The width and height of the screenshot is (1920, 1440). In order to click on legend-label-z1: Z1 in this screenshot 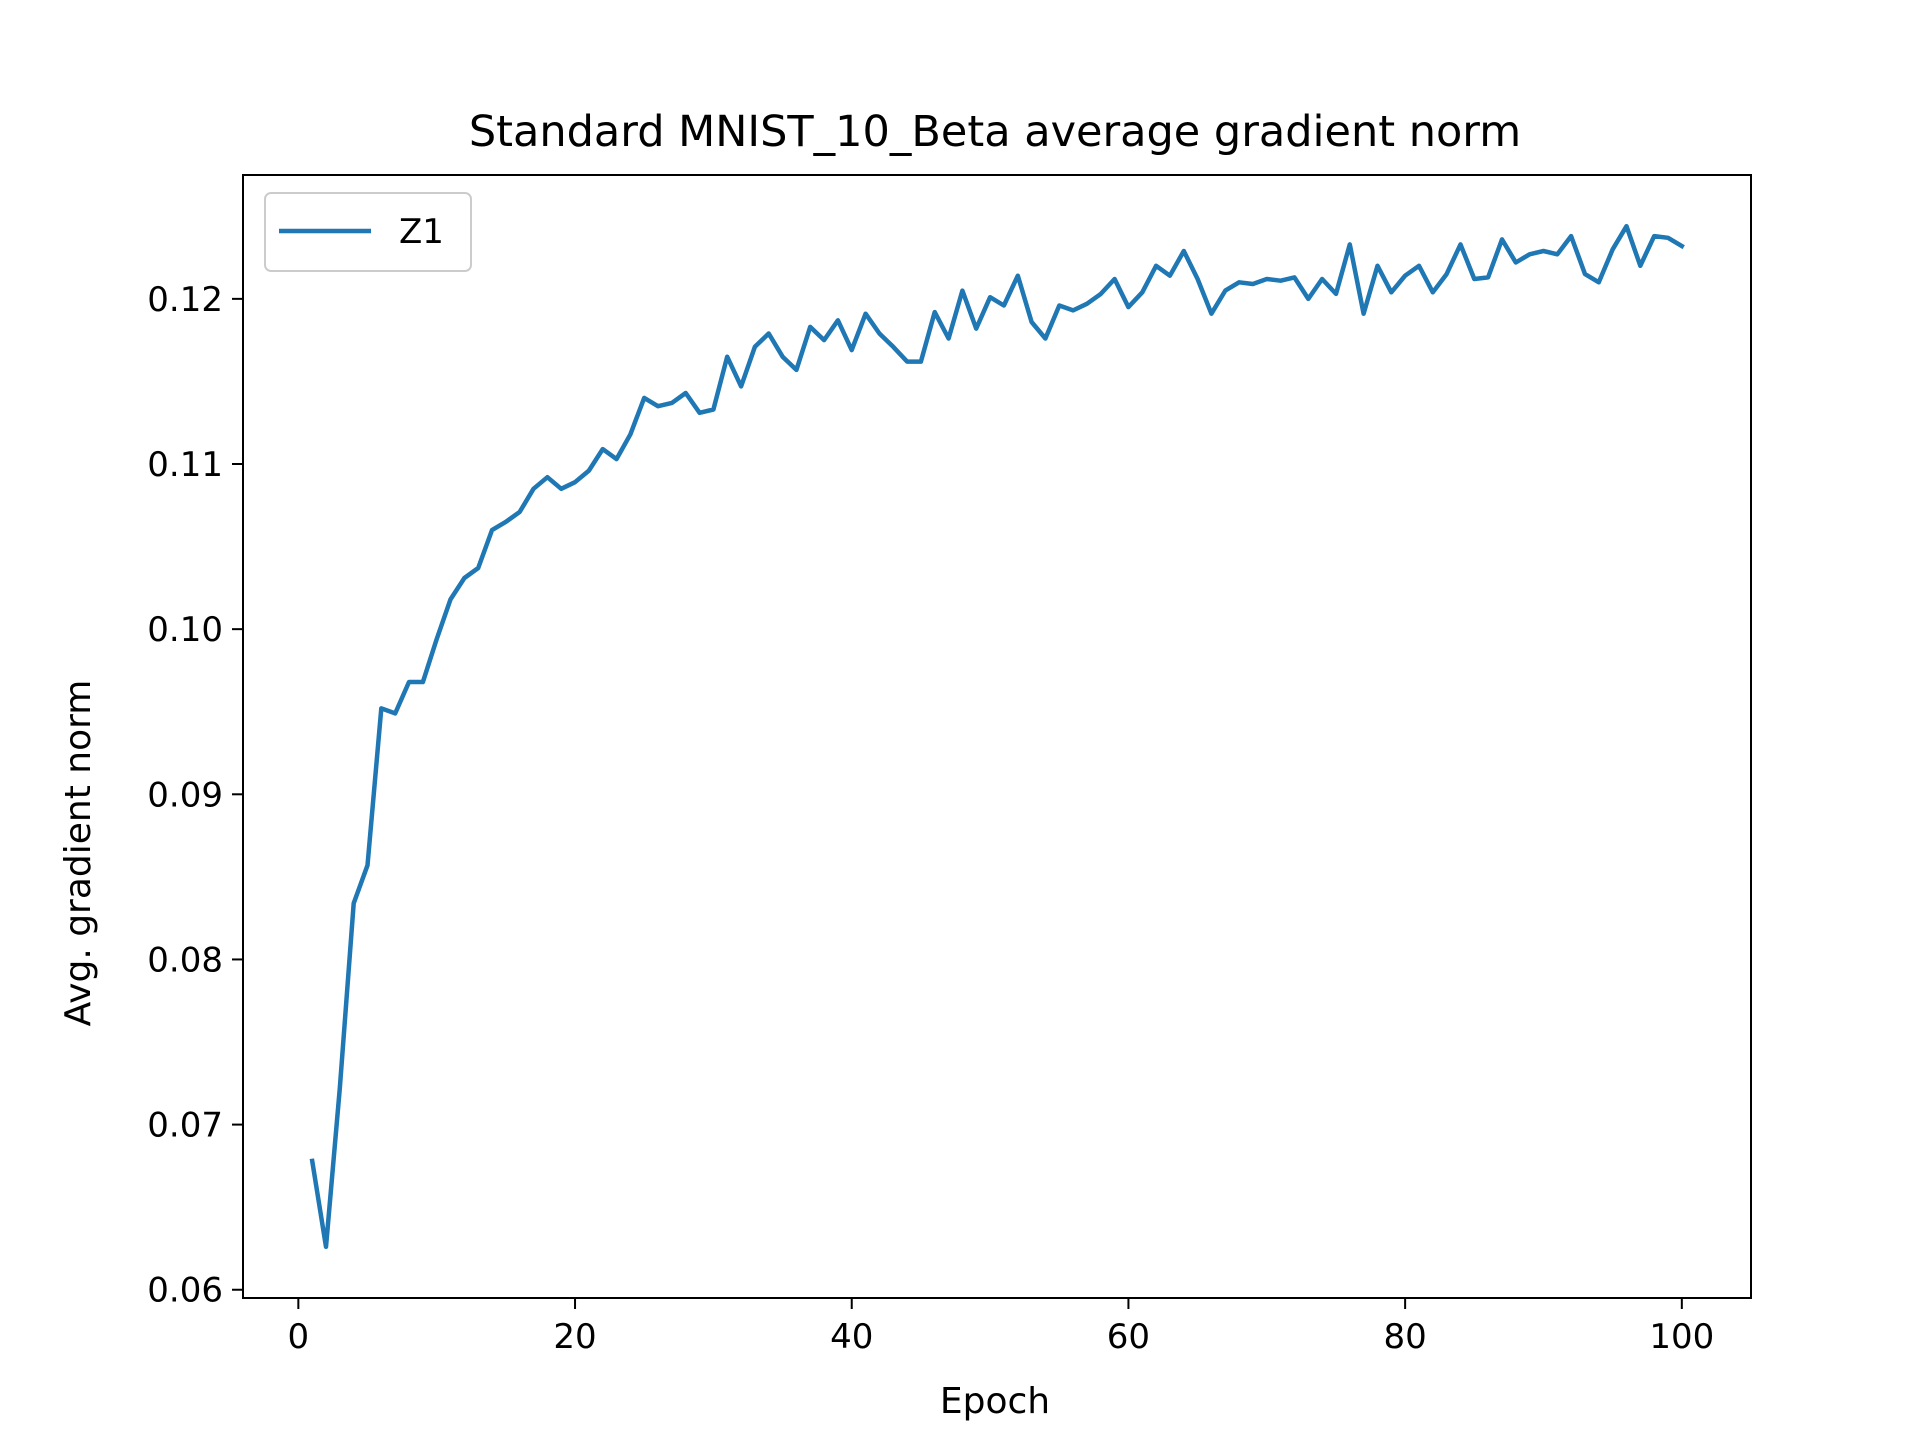, I will do `click(421, 232)`.